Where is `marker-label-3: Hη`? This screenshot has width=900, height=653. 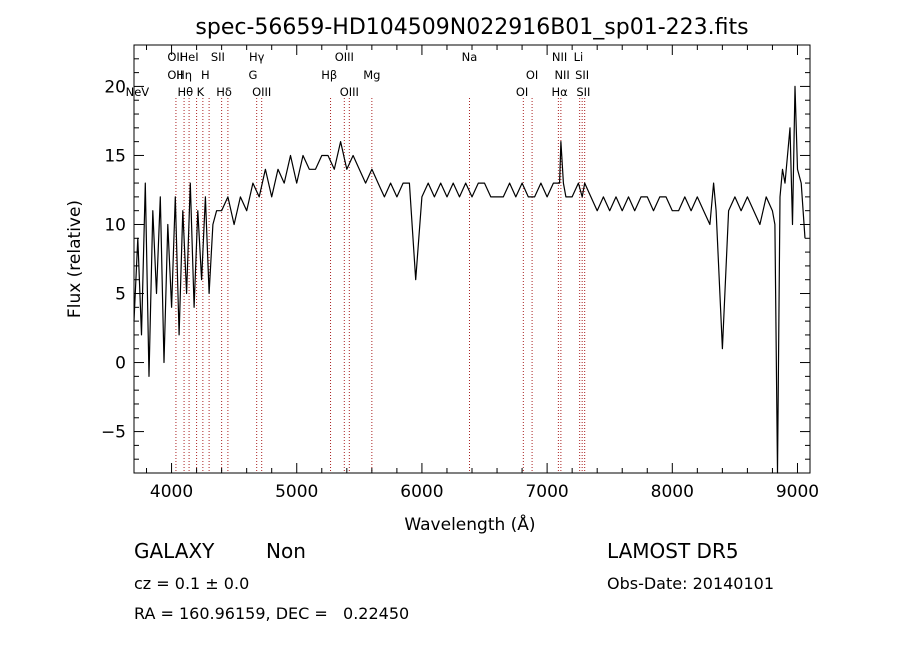 marker-label-3: Hη is located at coordinates (184, 75).